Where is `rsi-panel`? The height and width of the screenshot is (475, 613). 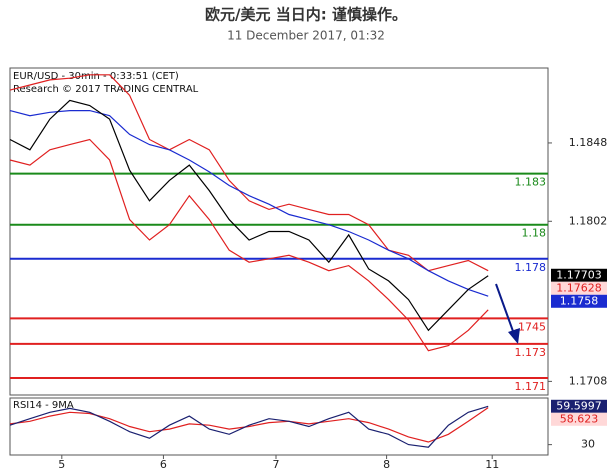
rsi-panel is located at coordinates (279, 426).